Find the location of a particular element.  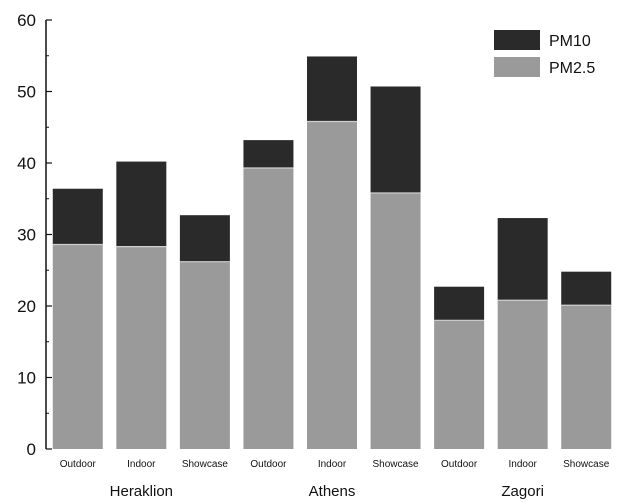

y-axis: 0 10 20 30 40 50 60 is located at coordinates (34, 235).